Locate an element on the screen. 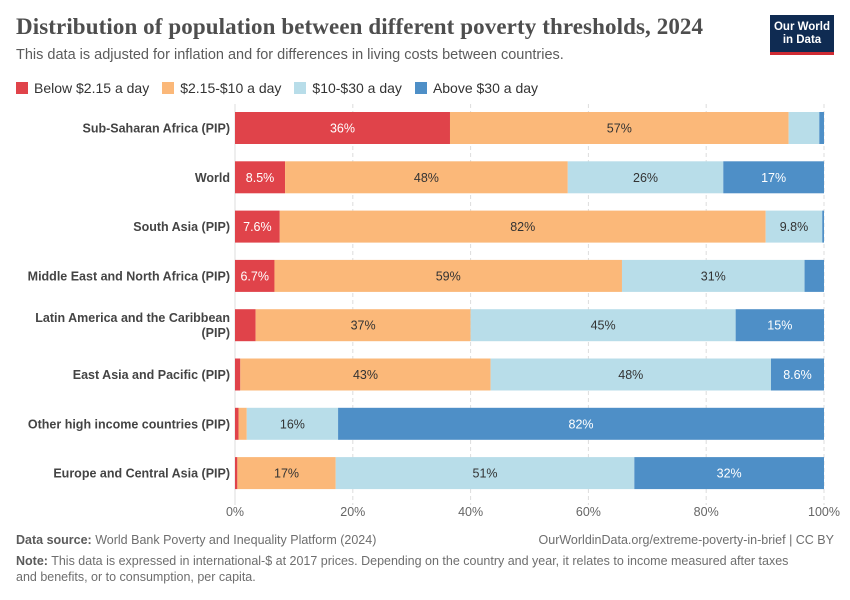  logo-line-1: Our World is located at coordinates (801, 26).